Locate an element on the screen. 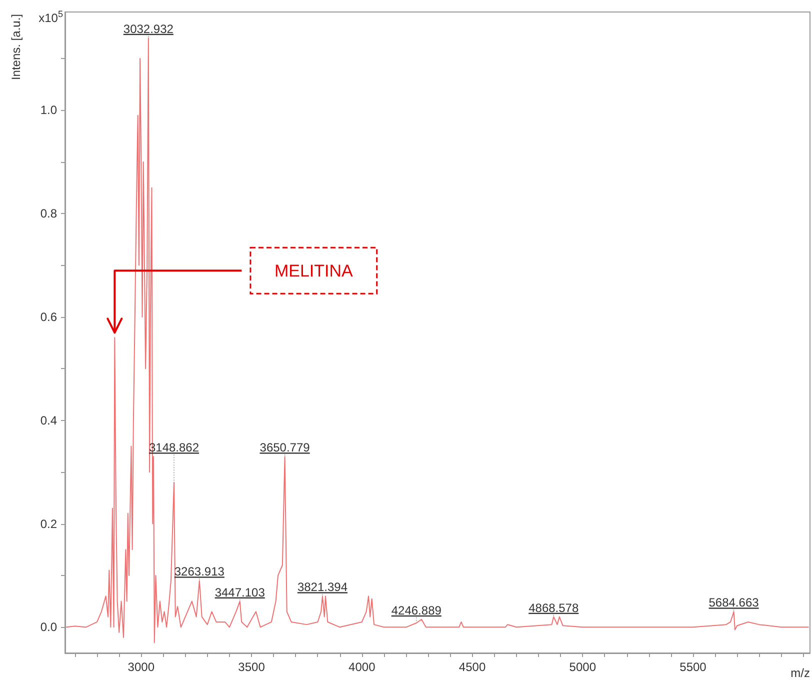  x-tick-label: 3000 is located at coordinates (141, 667).